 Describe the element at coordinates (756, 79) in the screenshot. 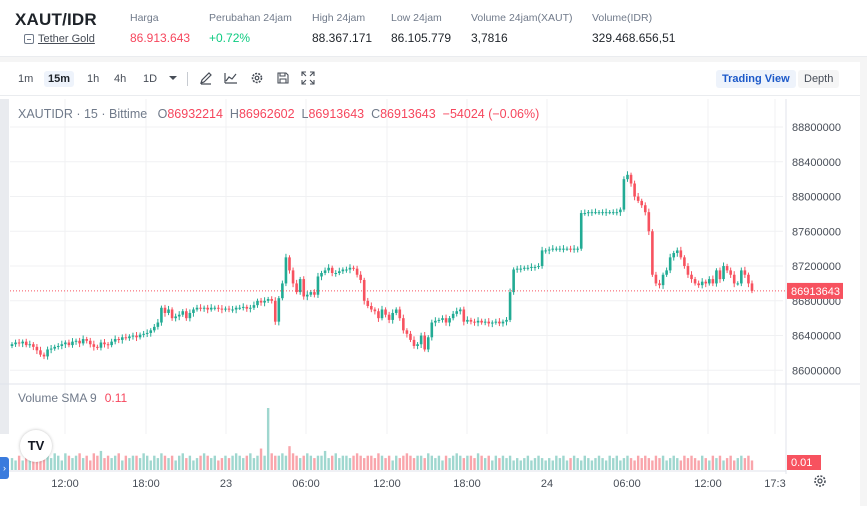

I see `trading-view-button: Trading View` at that location.